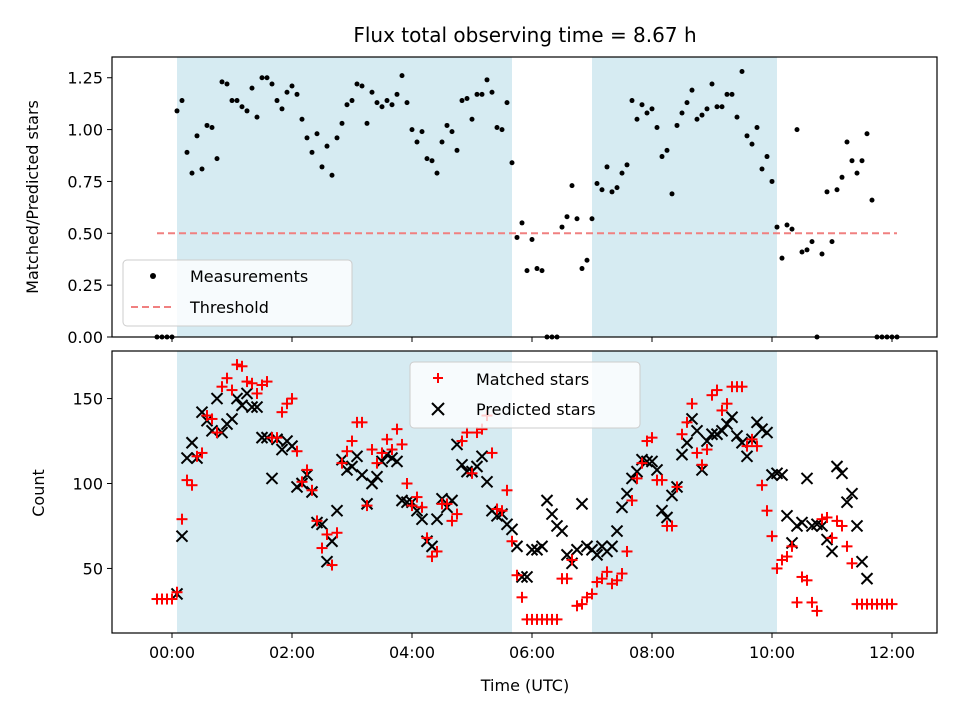 This screenshot has height=720, width=960. Describe the element at coordinates (85, 233) in the screenshot. I see `top-y-tick-label: 0.50` at that location.